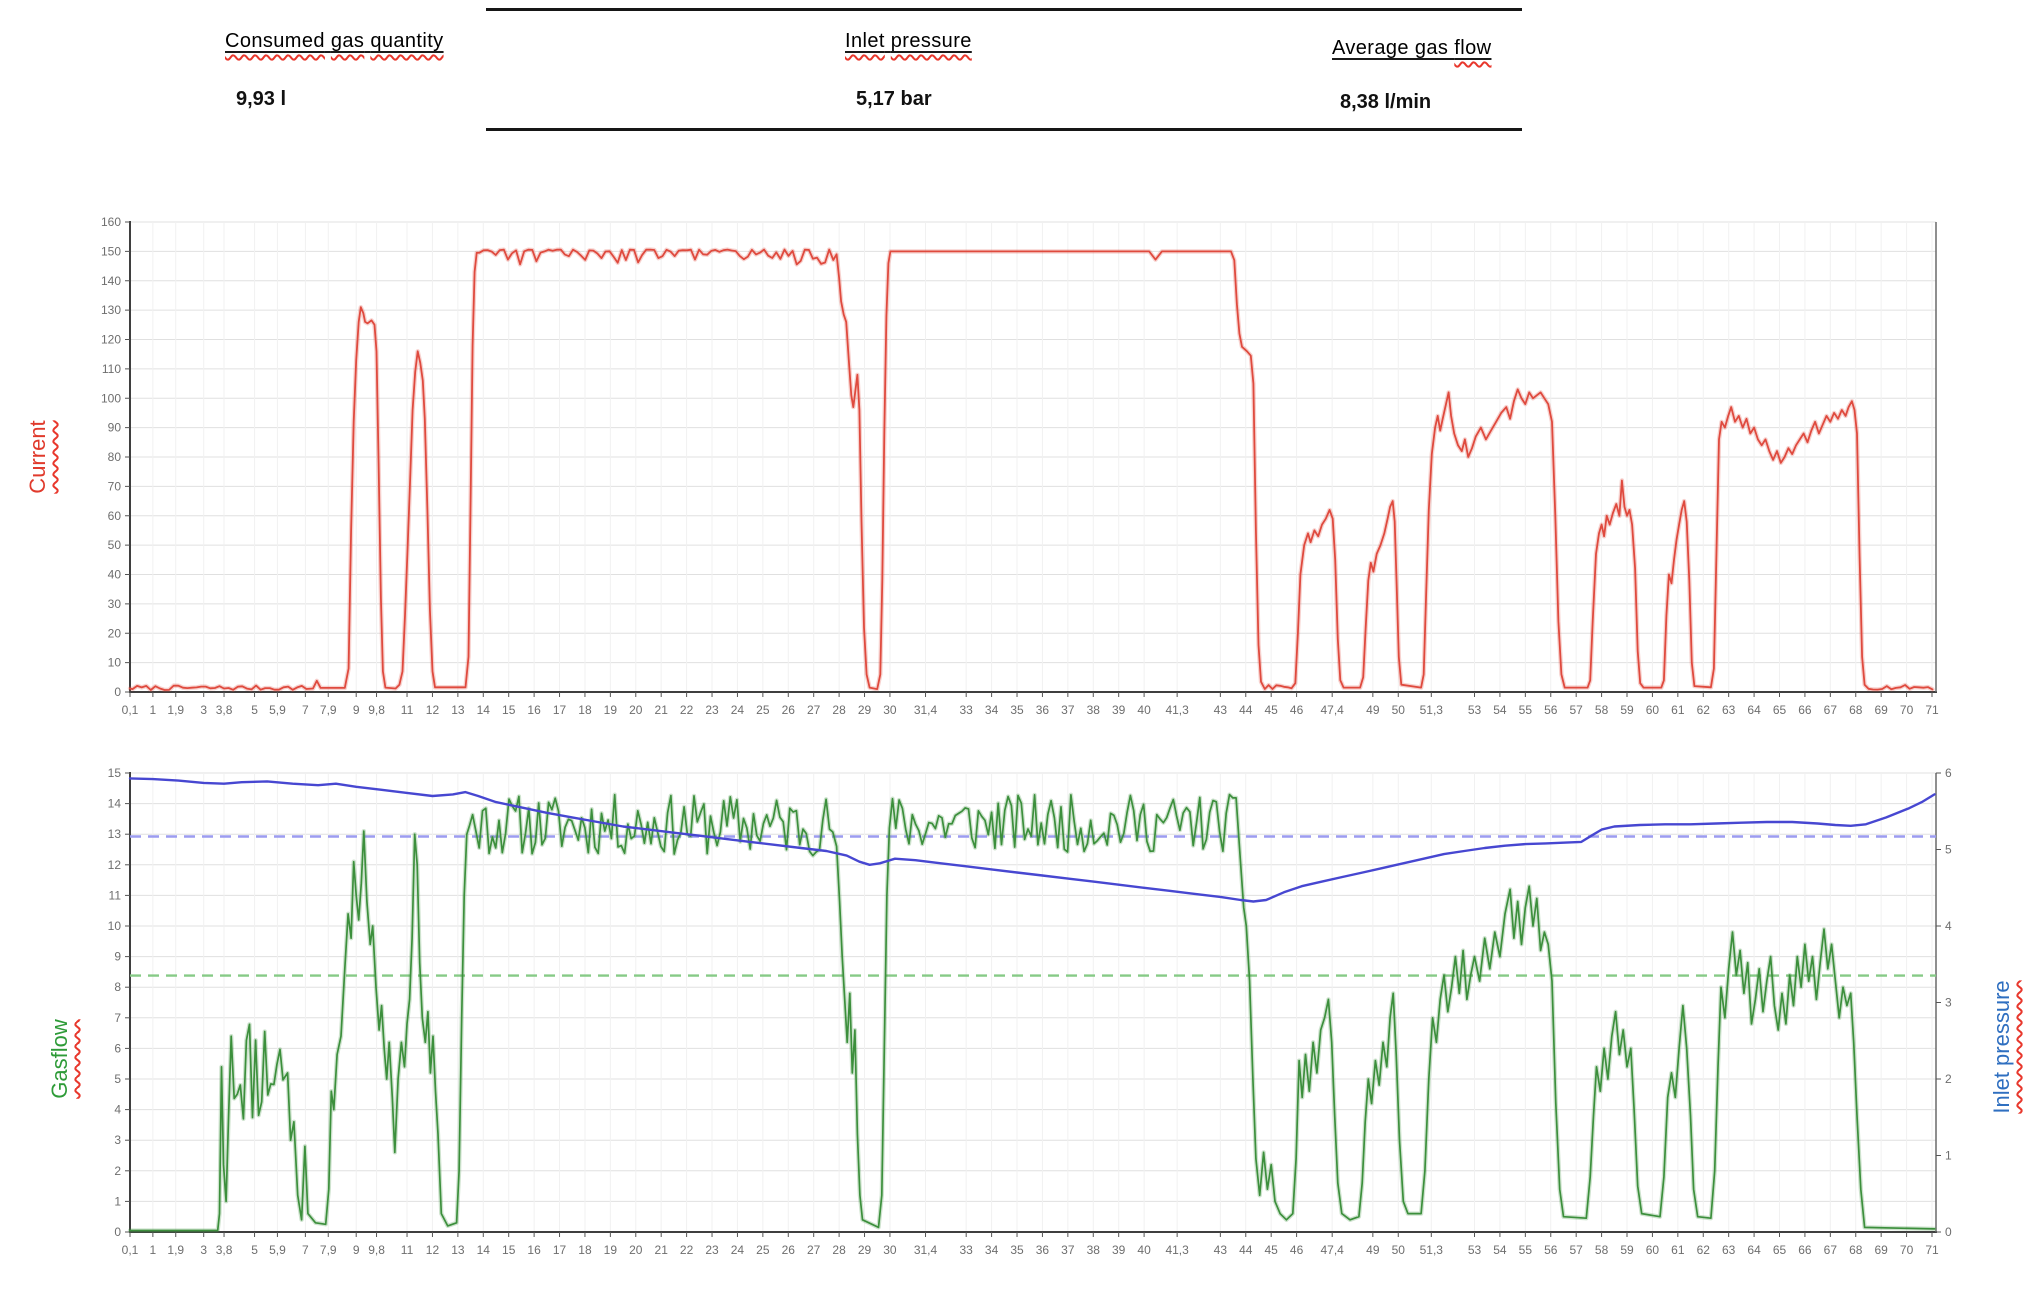 The height and width of the screenshot is (1304, 2042). What do you see at coordinates (992, 710) in the screenshot?
I see `svg-text: 34` at bounding box center [992, 710].